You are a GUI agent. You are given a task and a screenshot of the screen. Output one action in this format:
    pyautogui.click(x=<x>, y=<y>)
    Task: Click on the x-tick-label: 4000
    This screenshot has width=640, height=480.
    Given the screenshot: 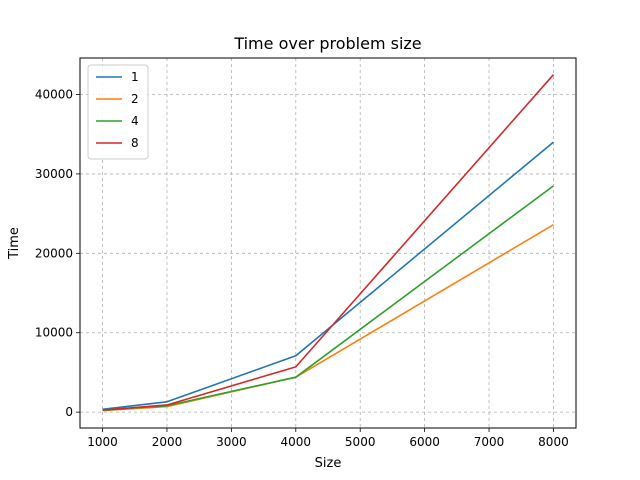 What is the action you would take?
    pyautogui.click(x=296, y=442)
    